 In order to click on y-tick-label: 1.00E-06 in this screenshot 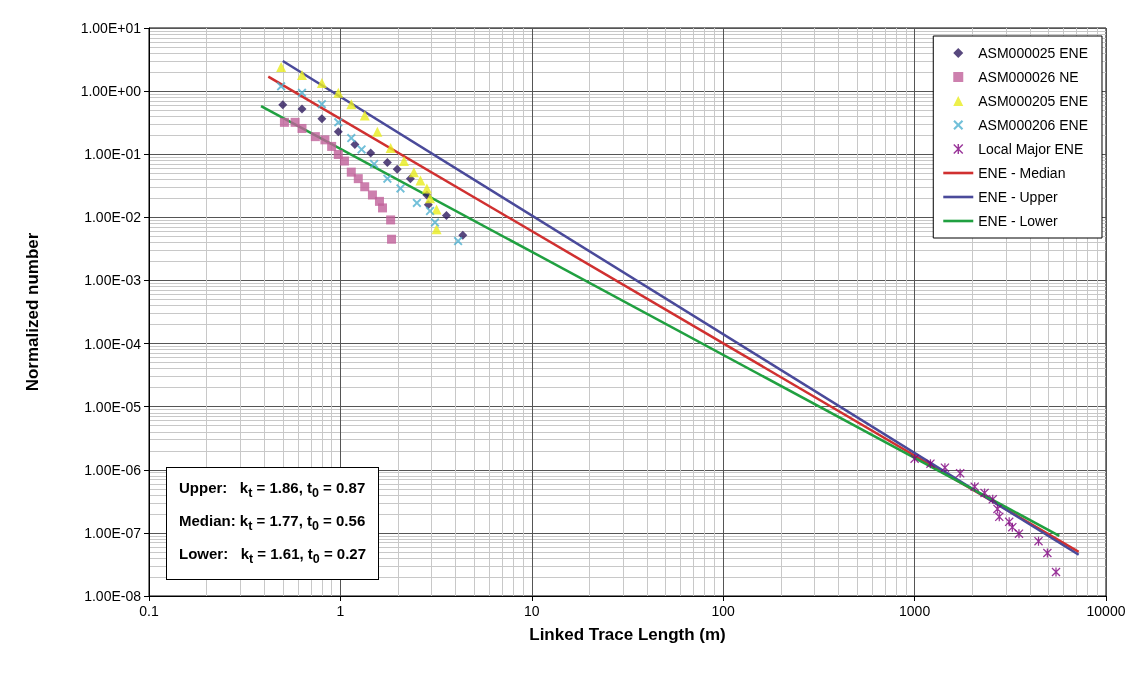, I will do `click(113, 469)`.